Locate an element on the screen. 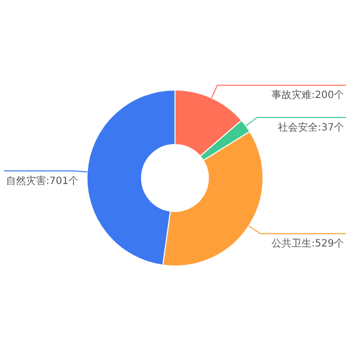 The image size is (350, 350). slice-label: 事故灾难:200个 is located at coordinates (308, 96).